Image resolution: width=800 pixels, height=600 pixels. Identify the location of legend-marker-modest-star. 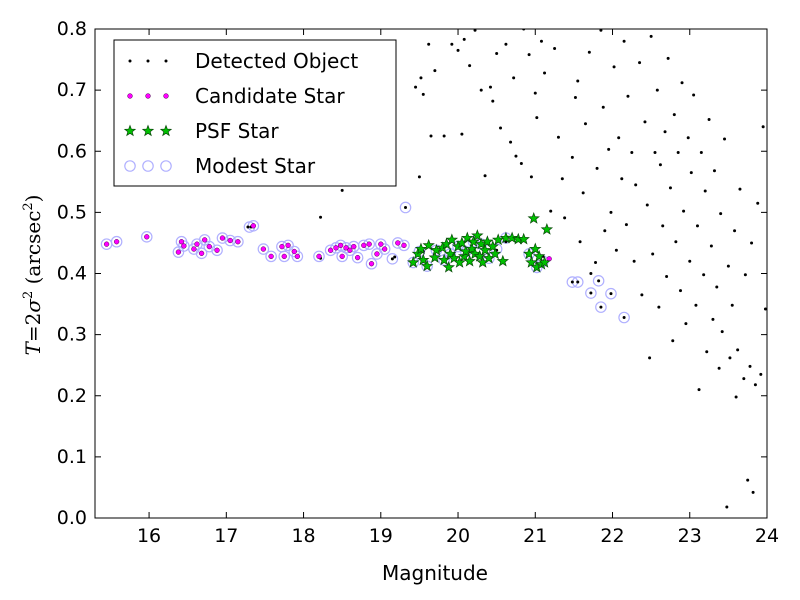
(148, 166).